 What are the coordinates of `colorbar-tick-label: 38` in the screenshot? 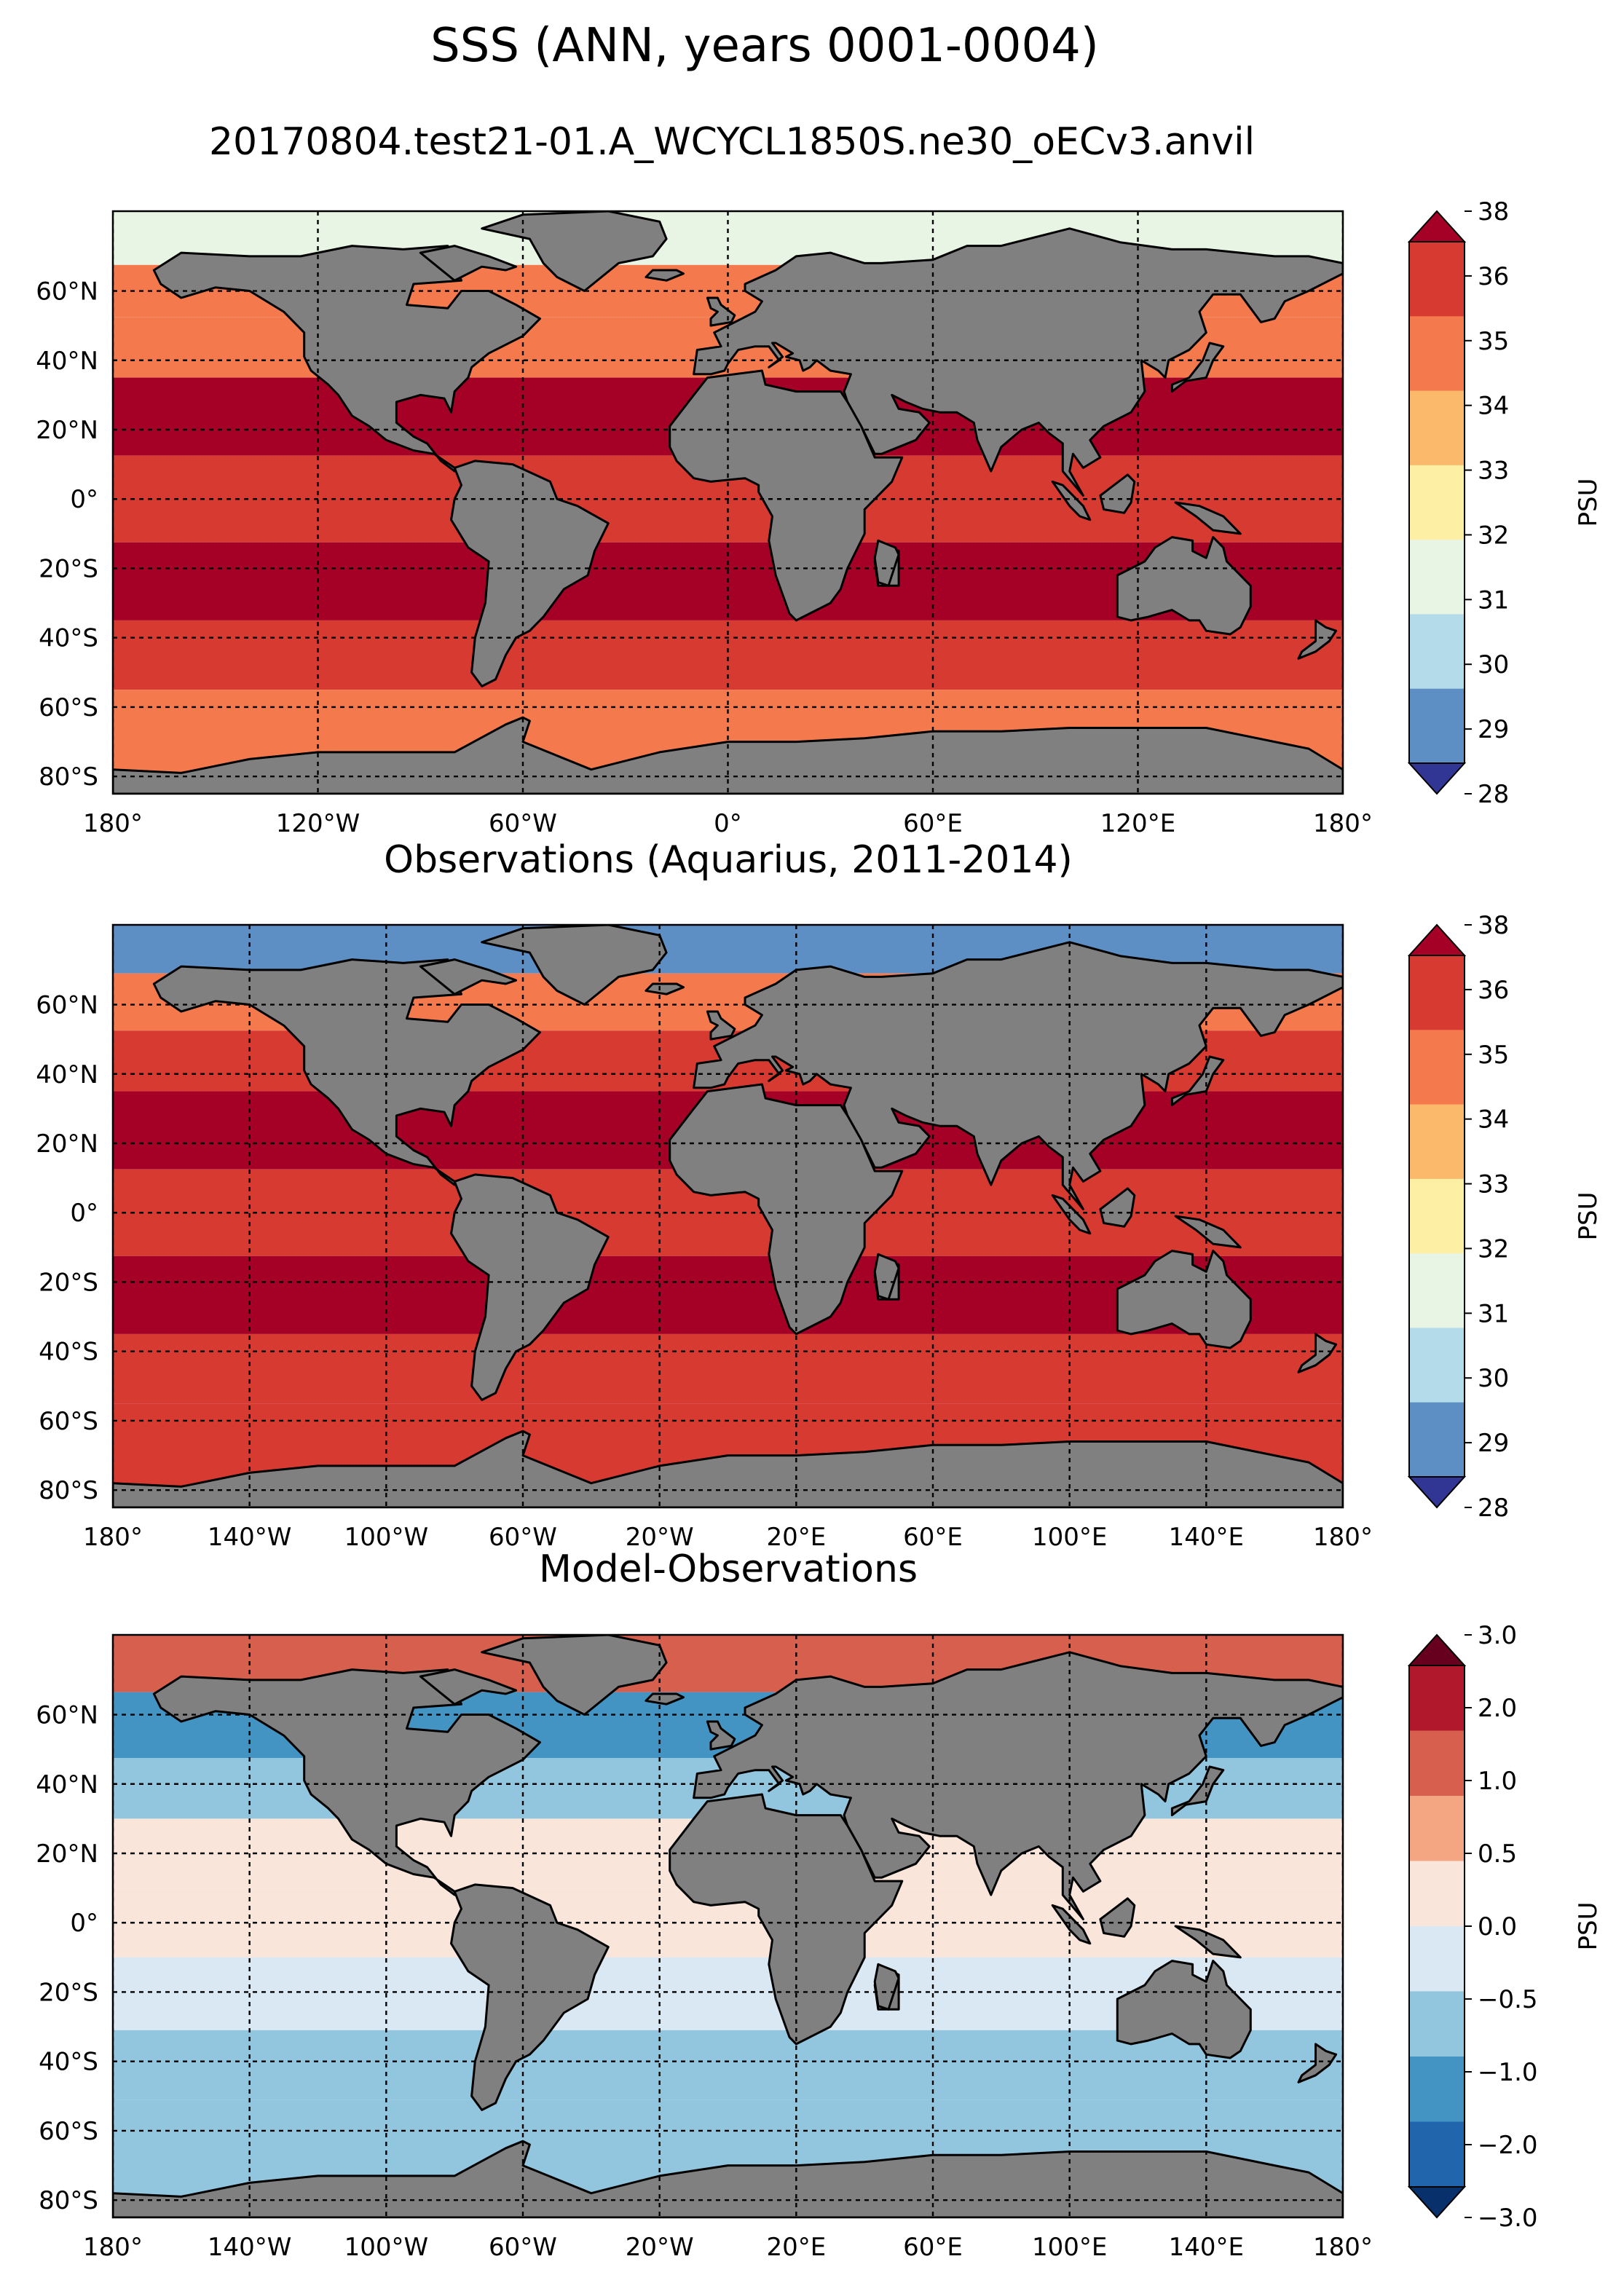 It's located at (1493, 925).